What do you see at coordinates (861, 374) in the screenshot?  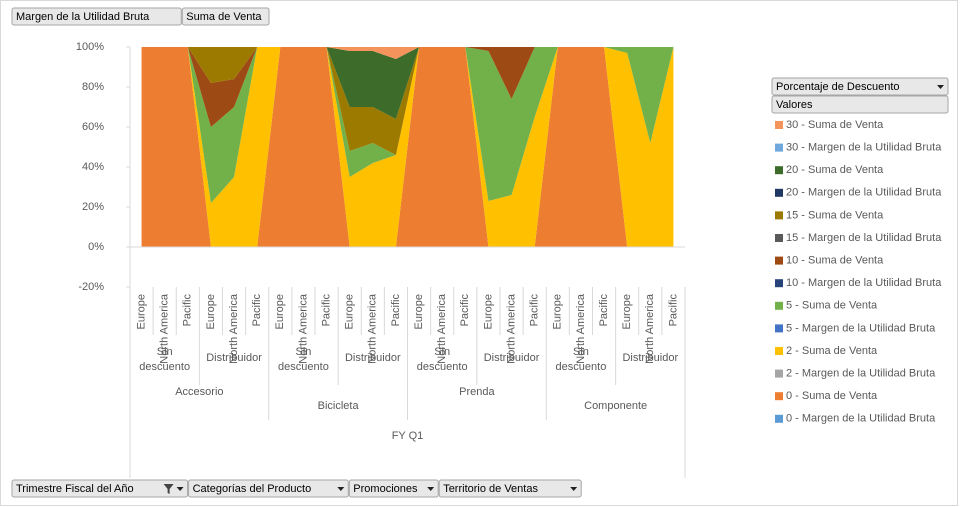 I see `legend-label: 2 - Margen de la Utilidad Bruta` at bounding box center [861, 374].